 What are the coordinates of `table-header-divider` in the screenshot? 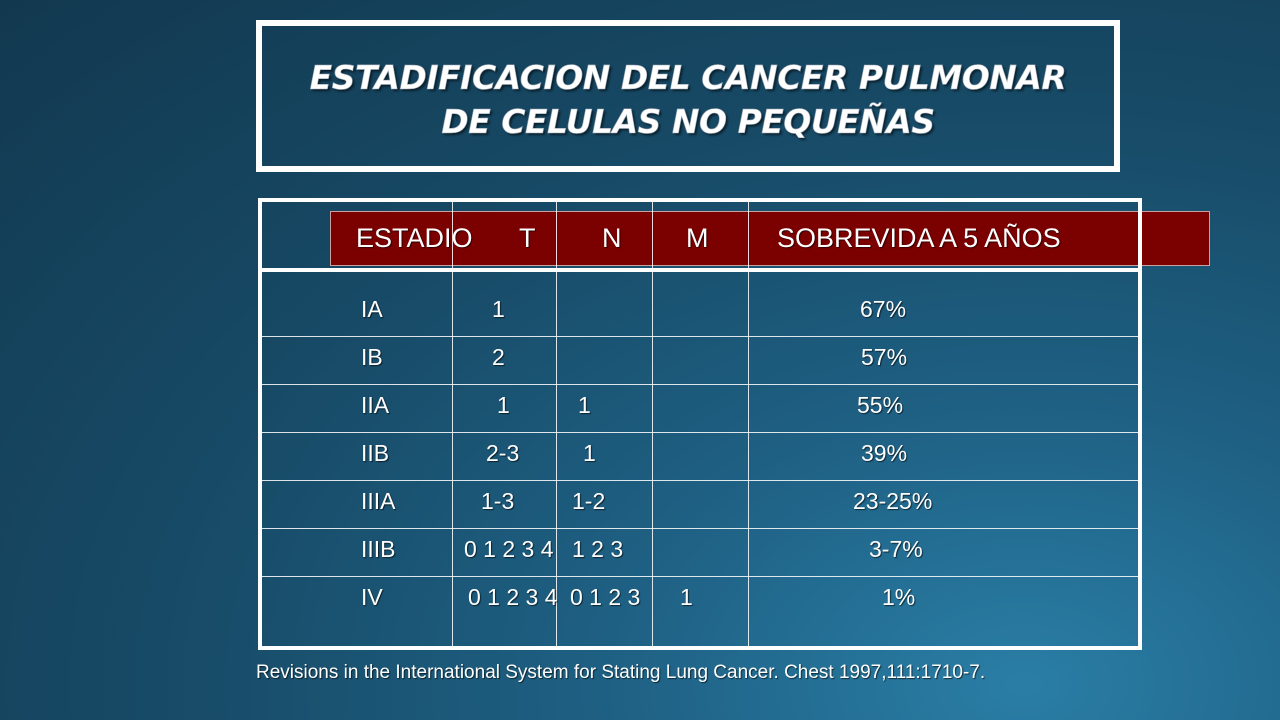 It's located at (700, 270).